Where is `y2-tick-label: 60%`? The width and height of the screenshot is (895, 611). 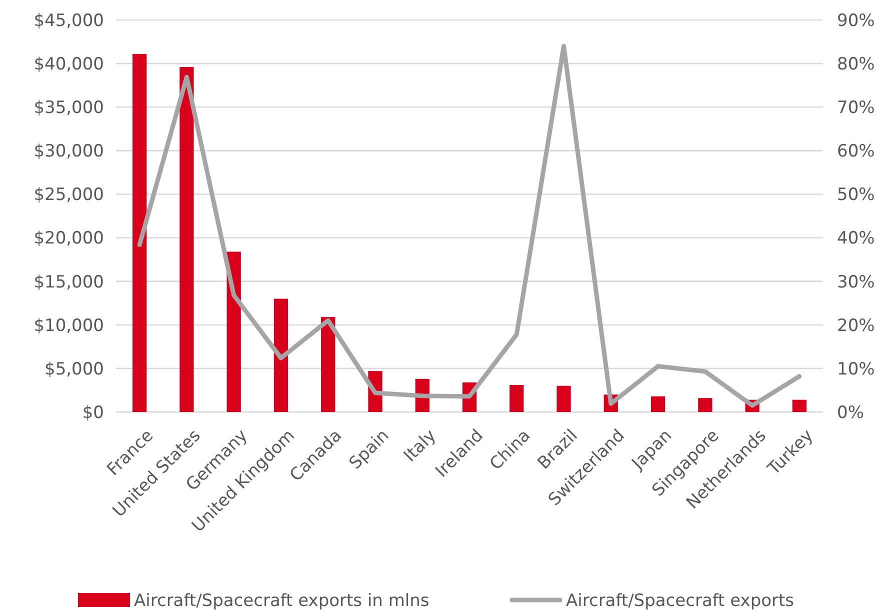 y2-tick-label: 60% is located at coordinates (856, 152).